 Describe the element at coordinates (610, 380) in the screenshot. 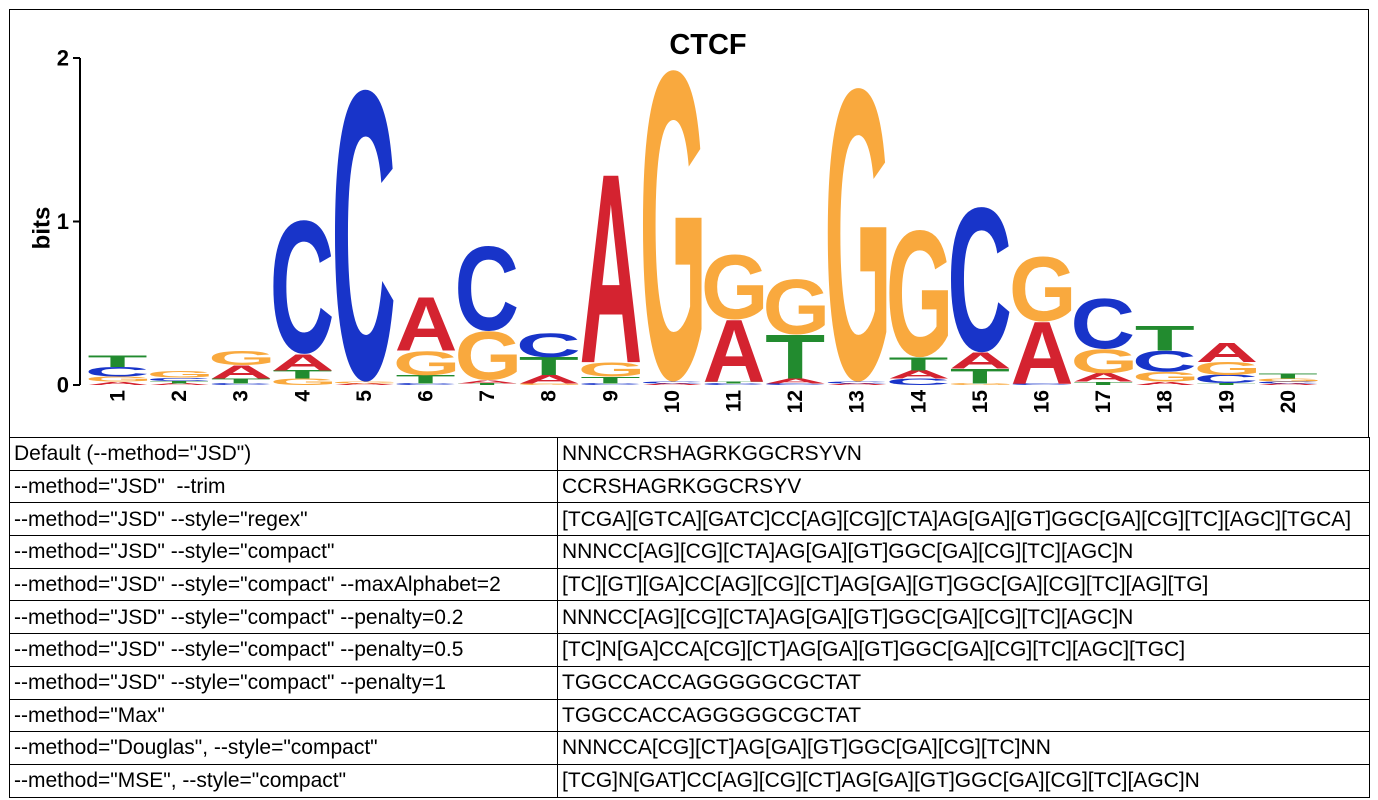

I see `logo-letter-T-pos9: T` at that location.